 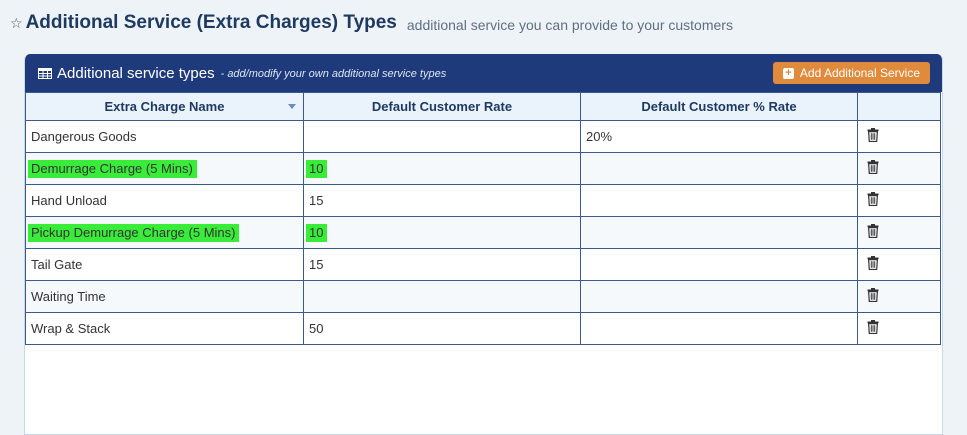 What do you see at coordinates (16, 23) in the screenshot?
I see `star-icon: ☆` at bounding box center [16, 23].